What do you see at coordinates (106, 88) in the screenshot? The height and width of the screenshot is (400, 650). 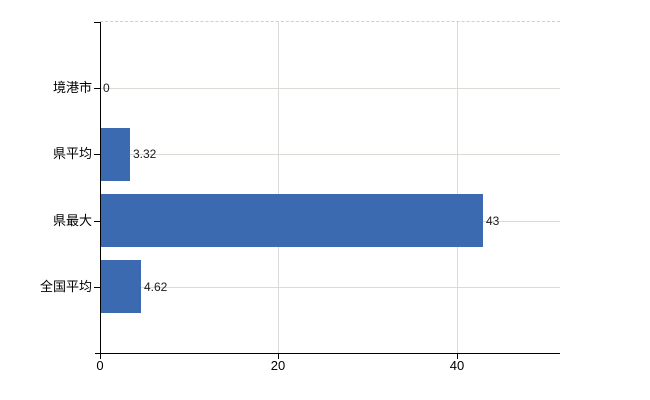 I see `value-label: 0` at bounding box center [106, 88].